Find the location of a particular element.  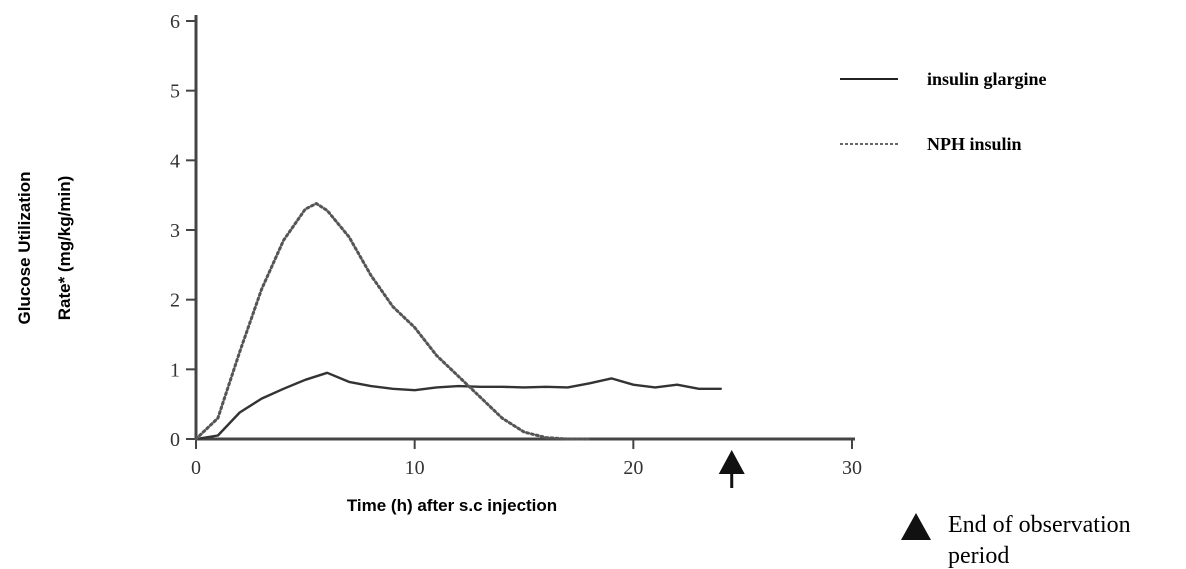

y-axis-title-line-1: Glucose Utilization is located at coordinates (24, 247).